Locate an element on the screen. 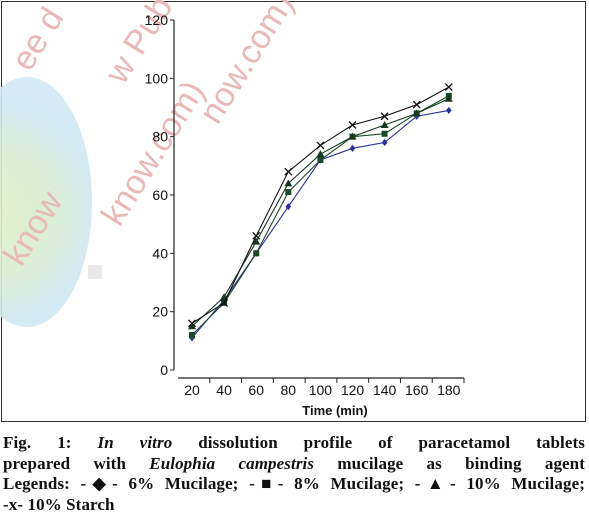 Image resolution: width=589 pixels, height=530 pixels. y-tick-label: 20 is located at coordinates (160, 312).